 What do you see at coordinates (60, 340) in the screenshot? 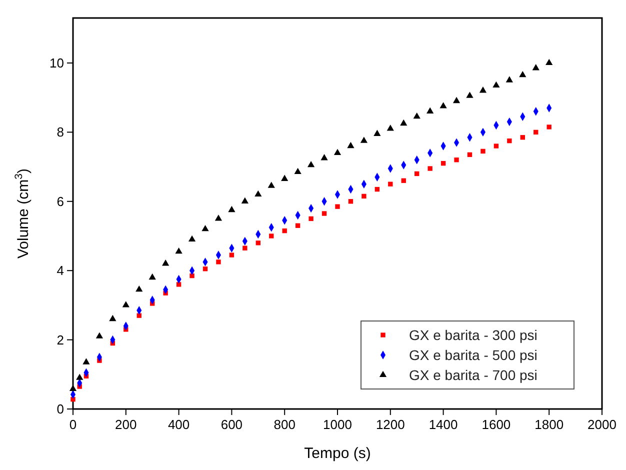
I see `y-tick-label: 2` at bounding box center [60, 340].